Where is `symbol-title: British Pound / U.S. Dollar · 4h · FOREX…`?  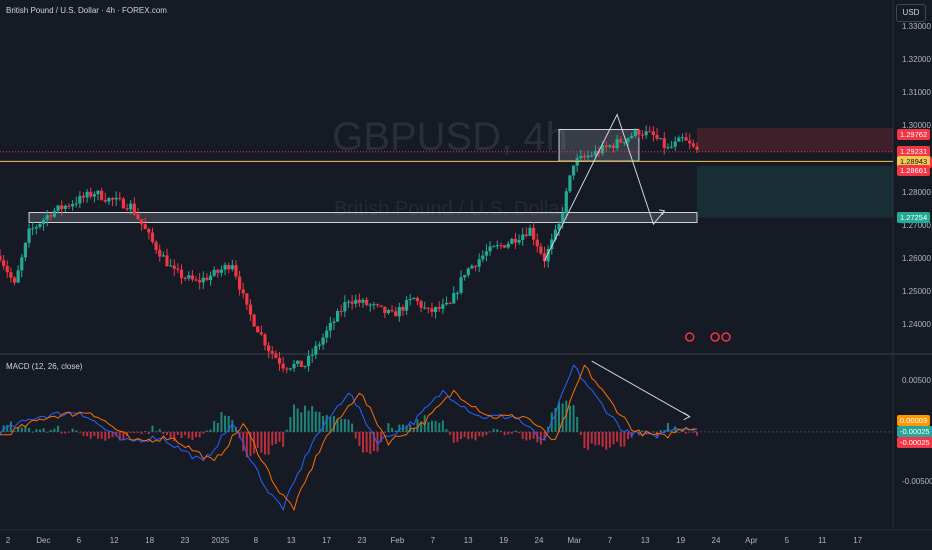 symbol-title: British Pound / U.S. Dollar · 4h · FOREX… is located at coordinates (86, 10).